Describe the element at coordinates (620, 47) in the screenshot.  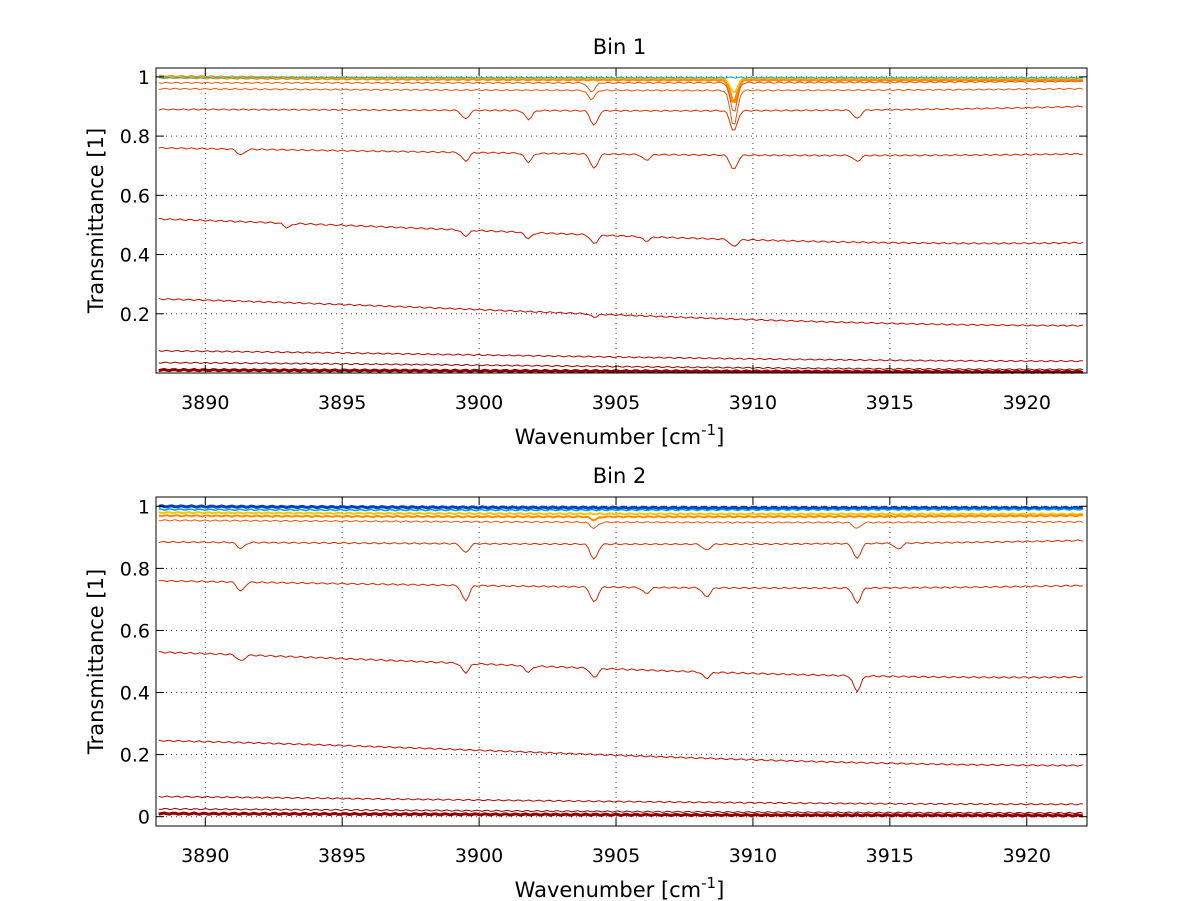
I see `chart-title: Bin 1` at that location.